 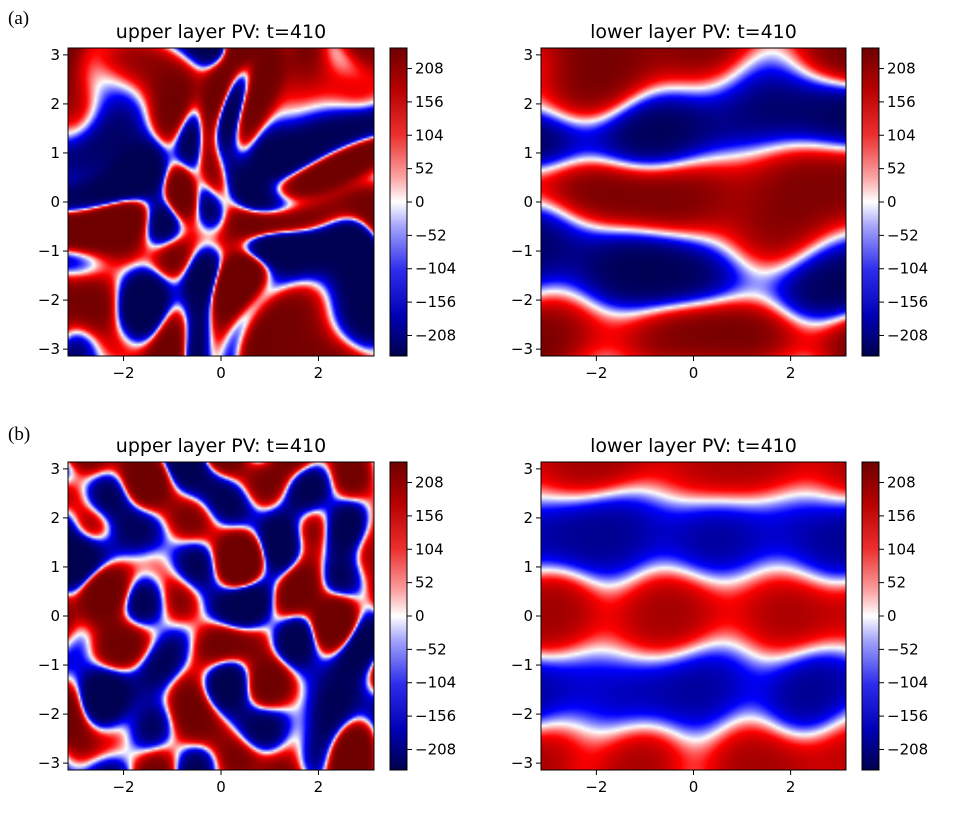 What do you see at coordinates (19, 434) in the screenshot?
I see `panel-label-b: (b)` at bounding box center [19, 434].